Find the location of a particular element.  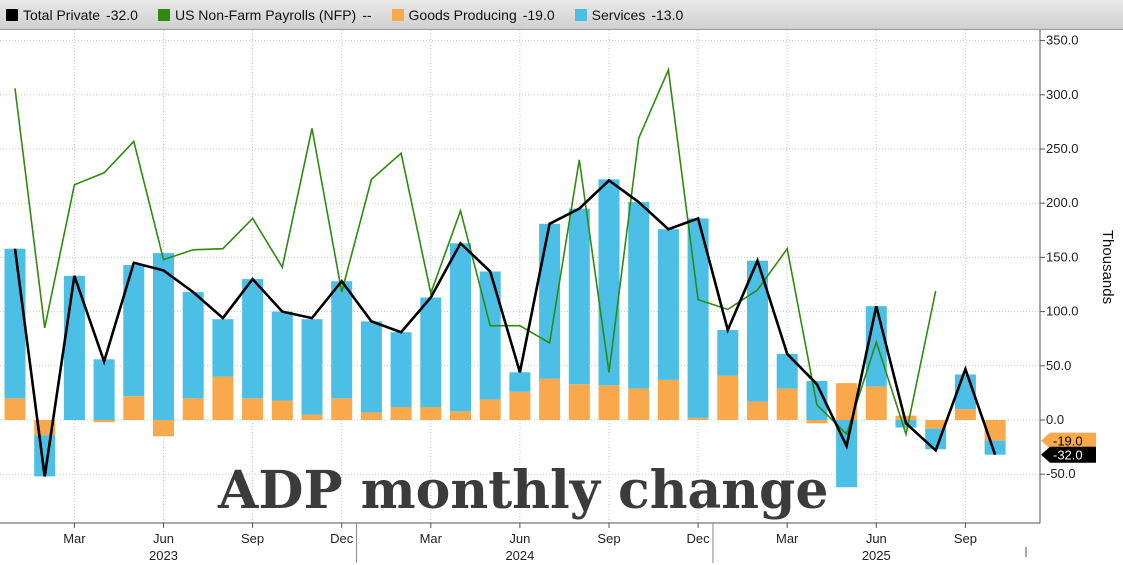

end-tag-label: -32.0 is located at coordinates (1068, 455).